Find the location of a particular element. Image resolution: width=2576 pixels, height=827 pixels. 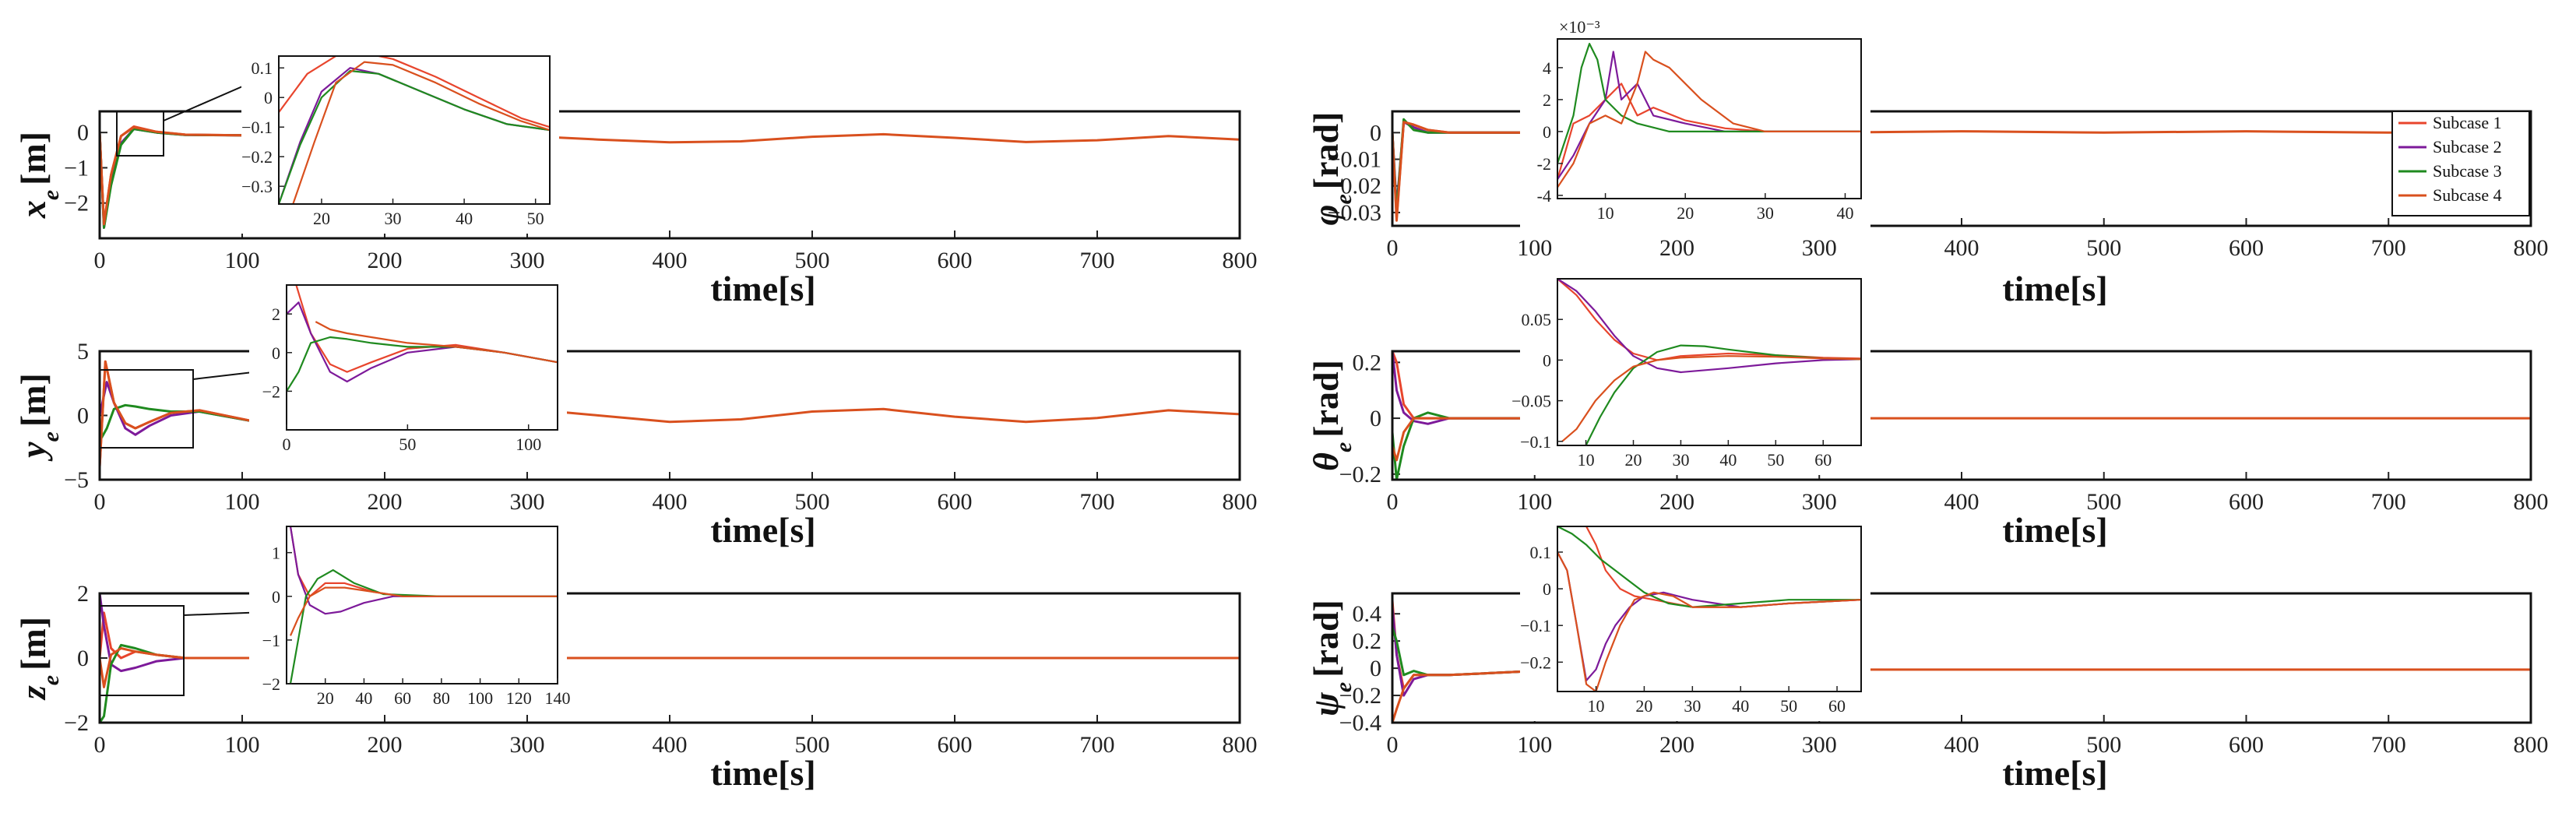

legend-box is located at coordinates (2460, 163).